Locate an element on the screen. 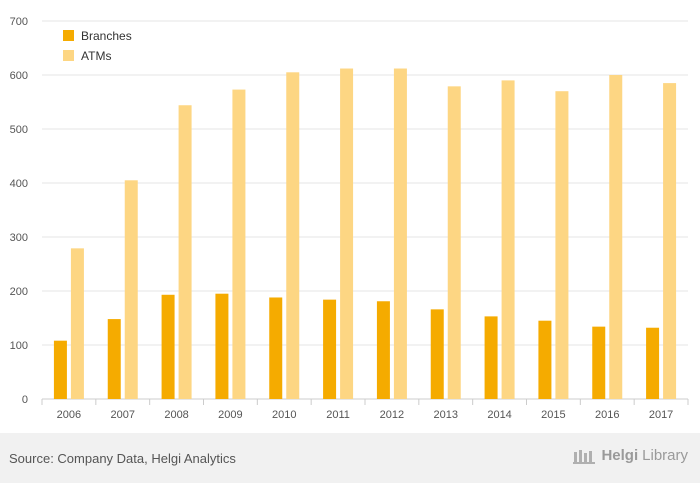 Image resolution: width=700 pixels, height=483 pixels. y-tick-label: 0 is located at coordinates (25, 400).